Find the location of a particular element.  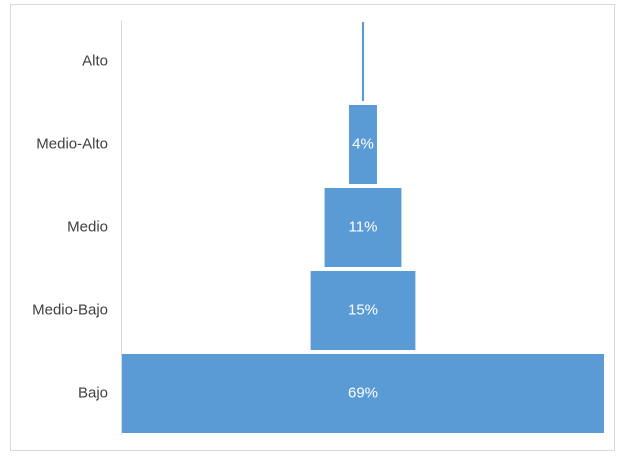

category-label: Medio-Bajo is located at coordinates (70, 309).